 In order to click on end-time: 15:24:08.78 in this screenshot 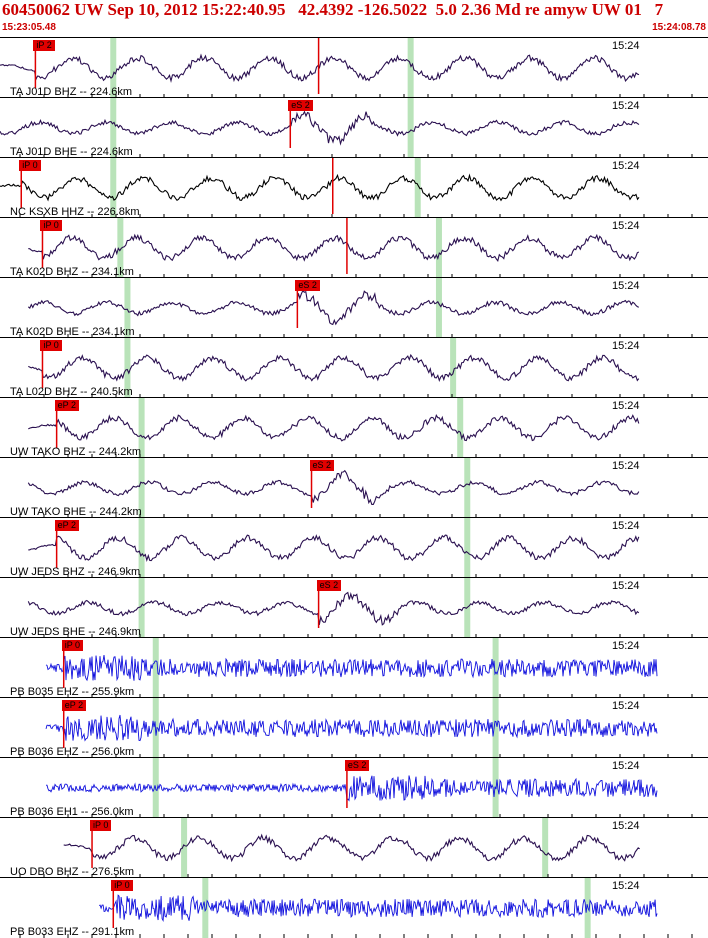, I will do `click(679, 27)`.